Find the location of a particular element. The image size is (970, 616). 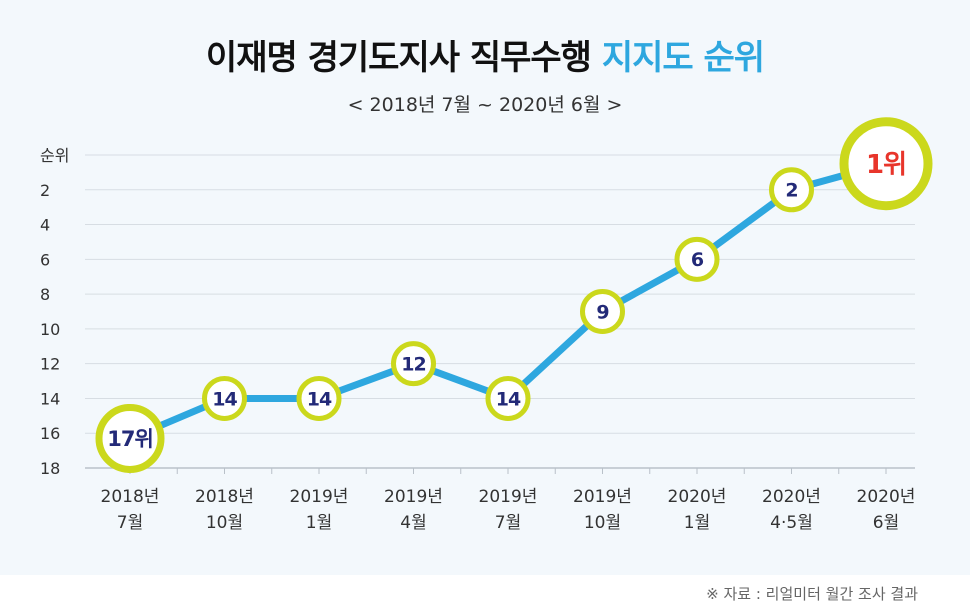

chart-title: 이재명 경기도지사 직무수행 지지도 순위 is located at coordinates (485, 54).